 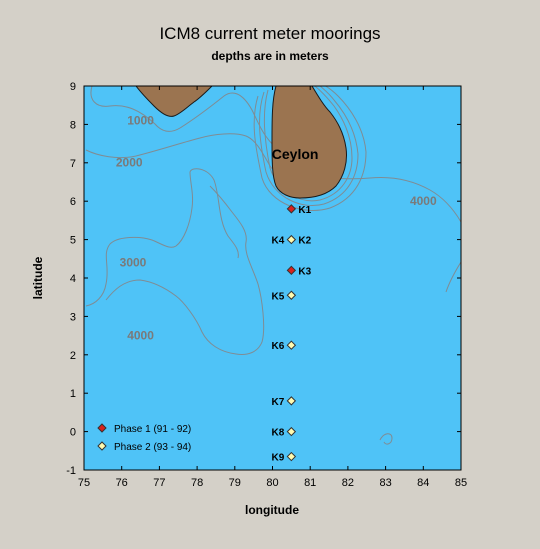 What do you see at coordinates (291, 270) in the screenshot?
I see `mooring-marker-k3` at bounding box center [291, 270].